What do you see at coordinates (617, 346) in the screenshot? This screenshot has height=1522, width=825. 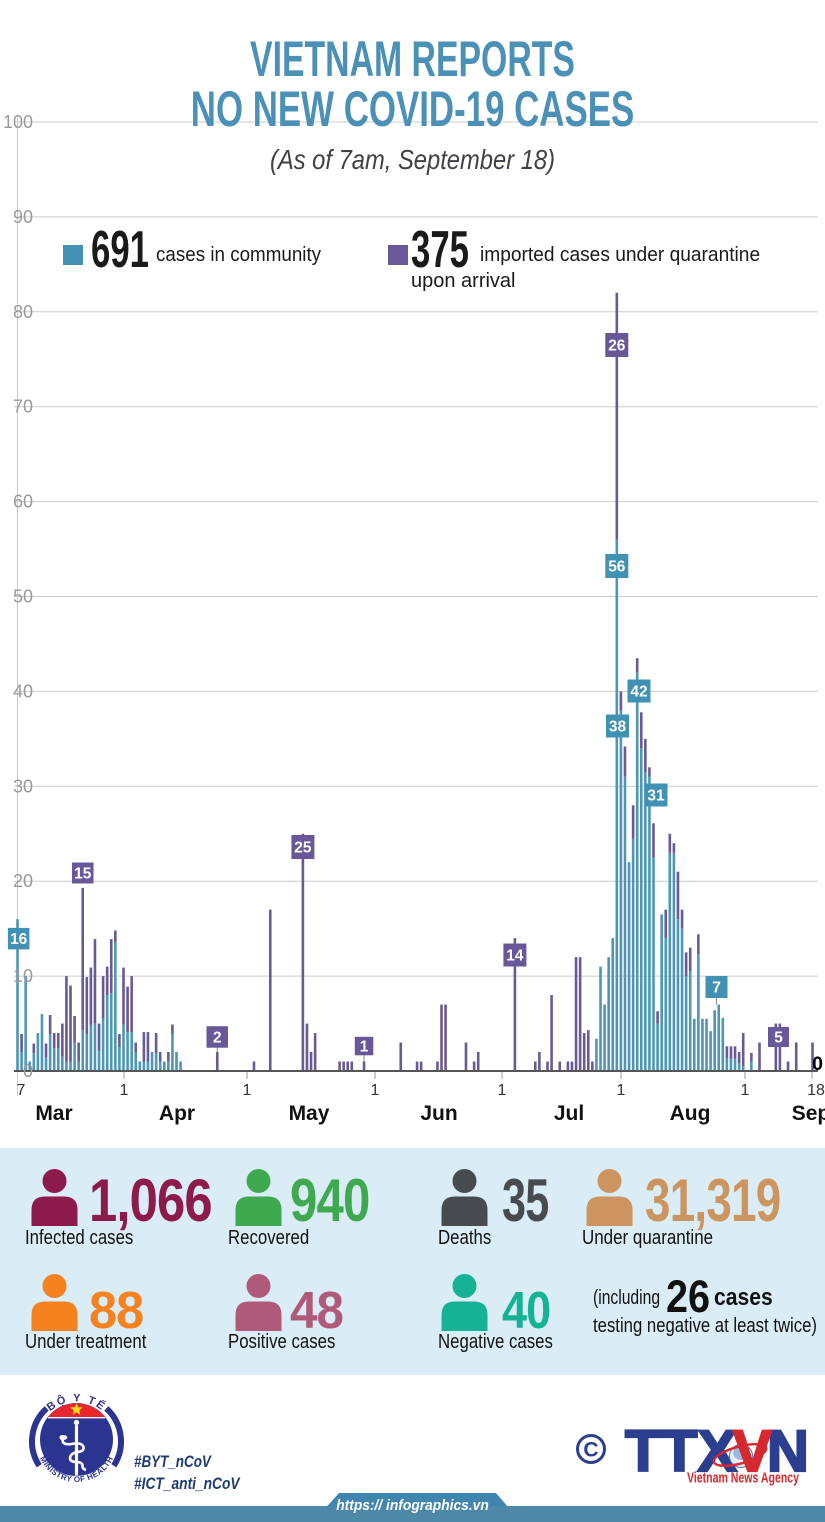 I see `svg-text: 26` at bounding box center [617, 346].